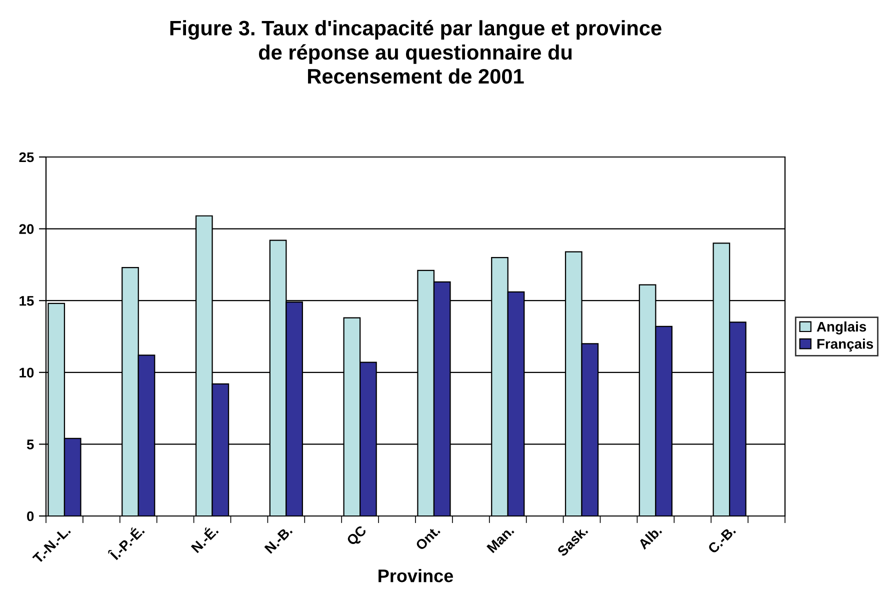 Image resolution: width=891 pixels, height=613 pixels. What do you see at coordinates (845, 345) in the screenshot?
I see `legend-label: Français` at bounding box center [845, 345].